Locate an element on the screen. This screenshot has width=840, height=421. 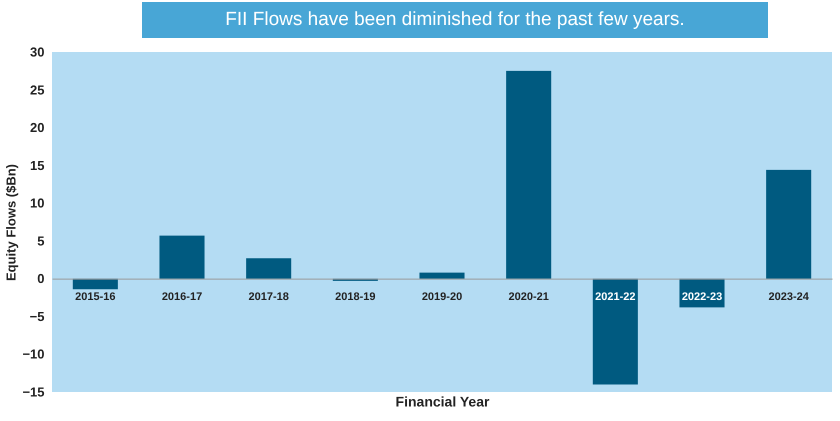
y-tick-label: 15 is located at coordinates (37, 165).